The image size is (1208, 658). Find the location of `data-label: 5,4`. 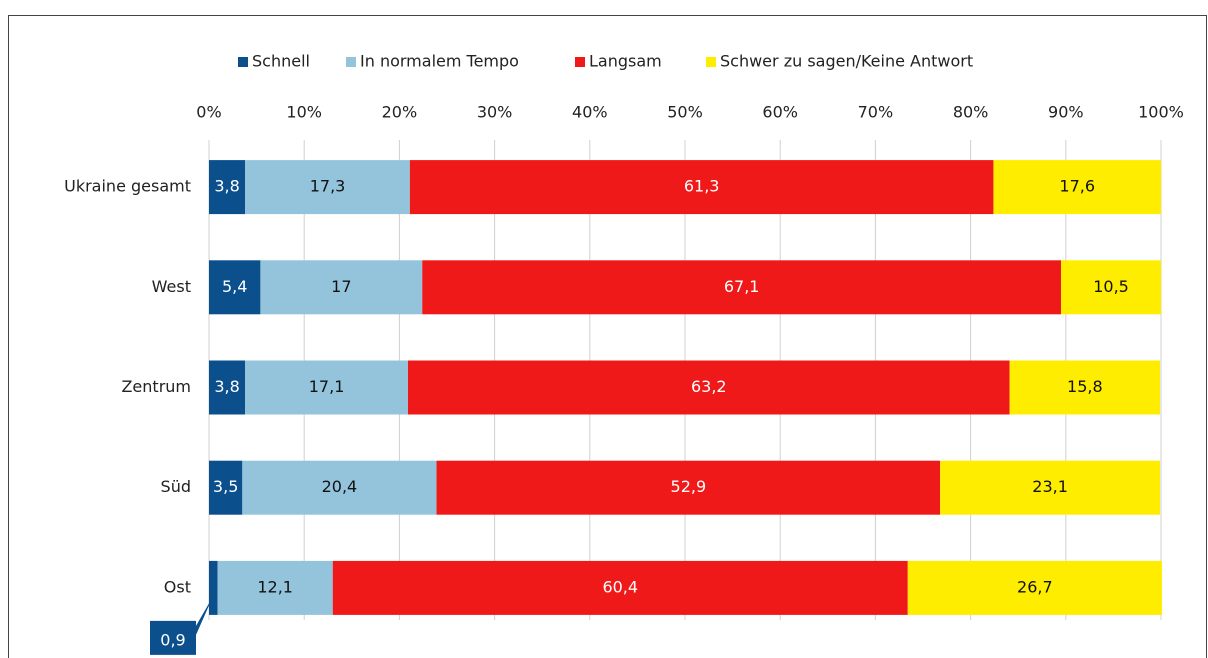

data-label: 5,4 is located at coordinates (234, 286).